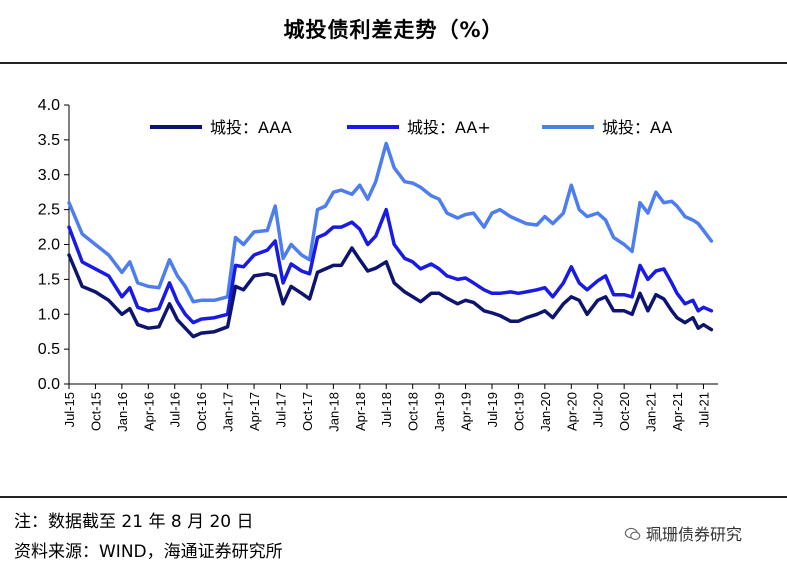 The width and height of the screenshot is (787, 568). What do you see at coordinates (122, 412) in the screenshot?
I see `x-tick-label: Jan-16` at bounding box center [122, 412].